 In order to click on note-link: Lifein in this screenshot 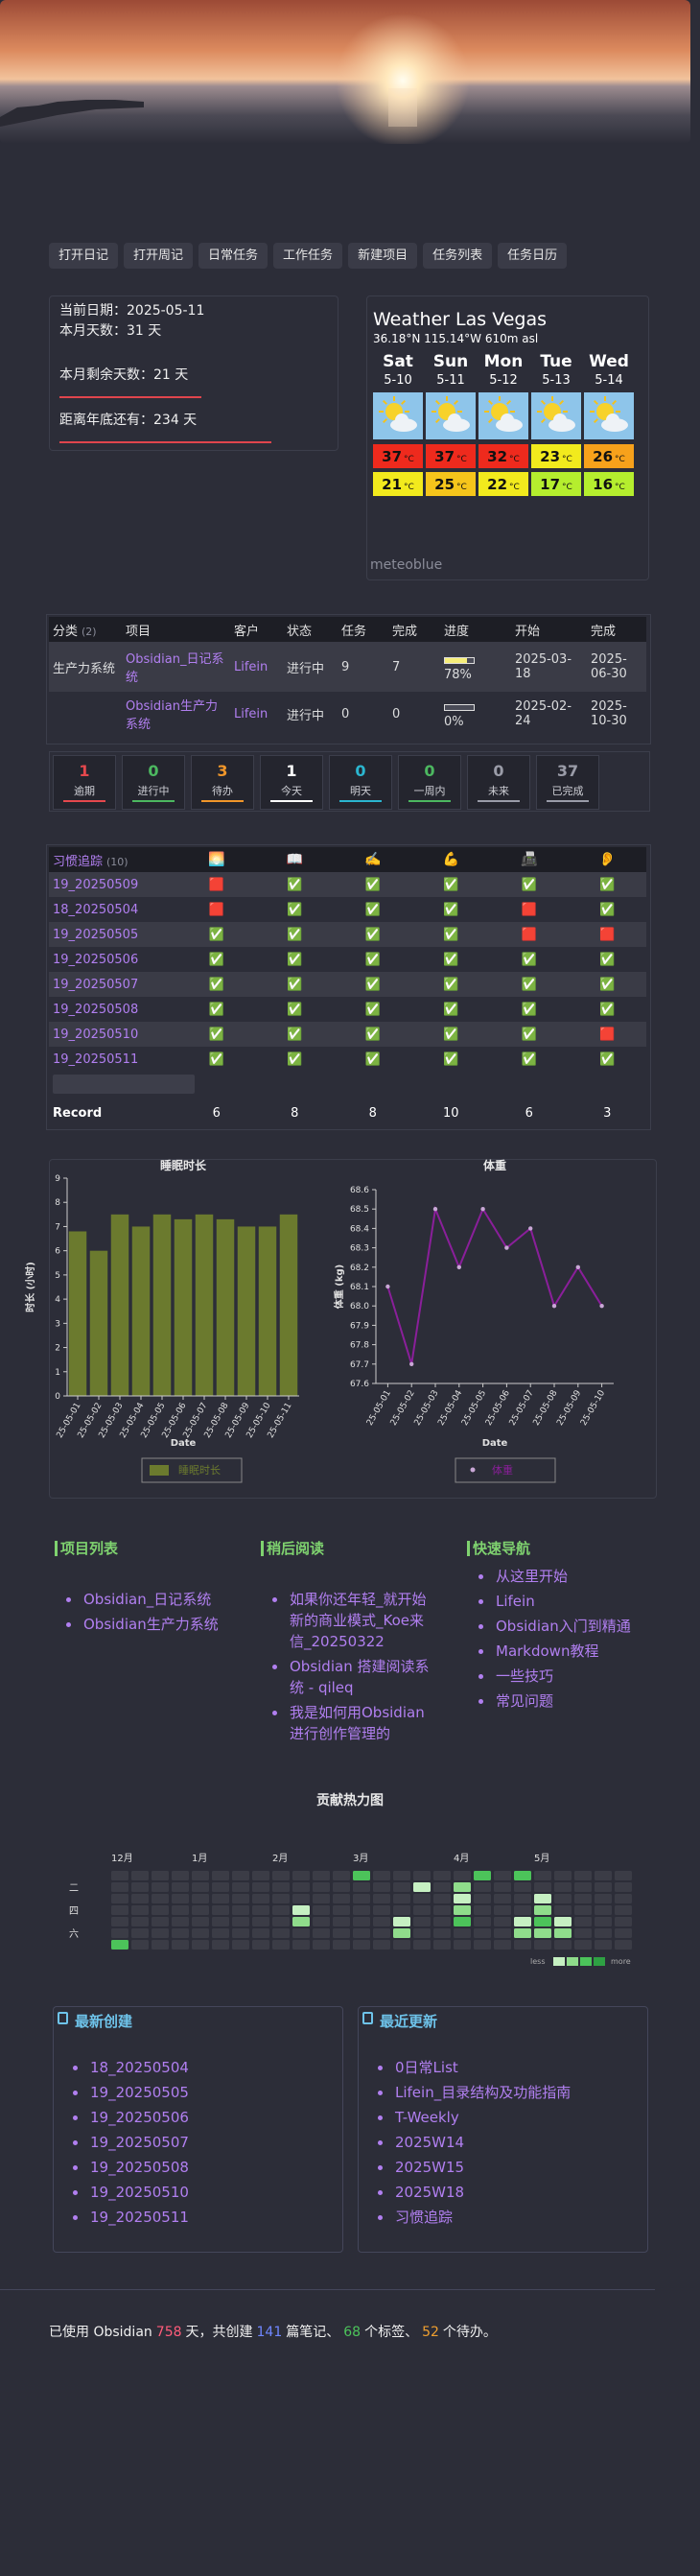, I will do `click(515, 1602)`.